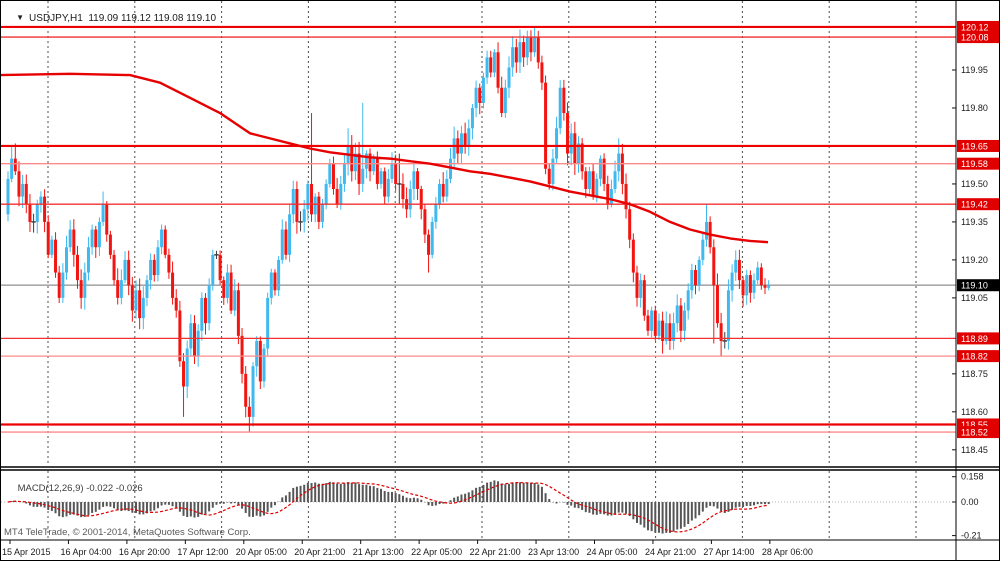  Describe the element at coordinates (974, 357) in the screenshot. I see `price-level-badge-label: 118.82` at that location.